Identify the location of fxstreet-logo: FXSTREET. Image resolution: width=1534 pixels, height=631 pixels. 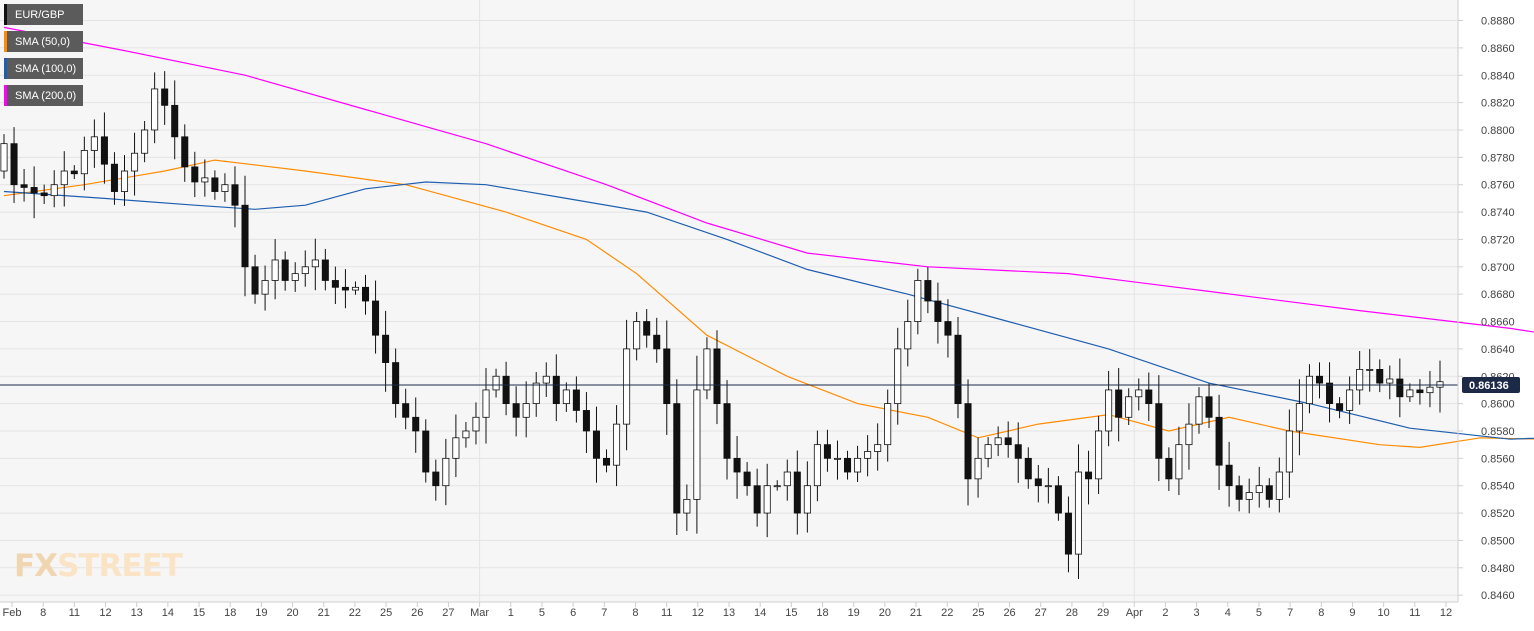
(98, 566).